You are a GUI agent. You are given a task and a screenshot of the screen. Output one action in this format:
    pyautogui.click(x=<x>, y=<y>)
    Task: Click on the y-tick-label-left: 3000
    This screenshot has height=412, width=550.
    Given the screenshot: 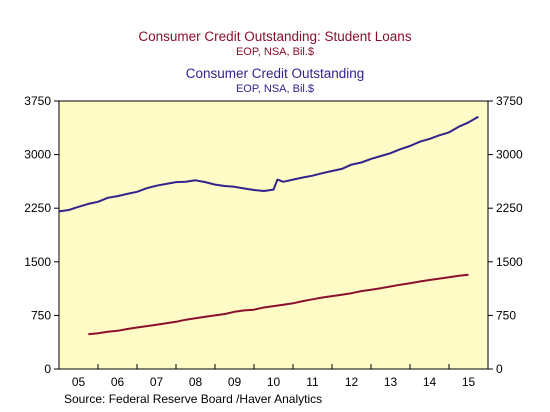 What is the action you would take?
    pyautogui.click(x=37, y=155)
    